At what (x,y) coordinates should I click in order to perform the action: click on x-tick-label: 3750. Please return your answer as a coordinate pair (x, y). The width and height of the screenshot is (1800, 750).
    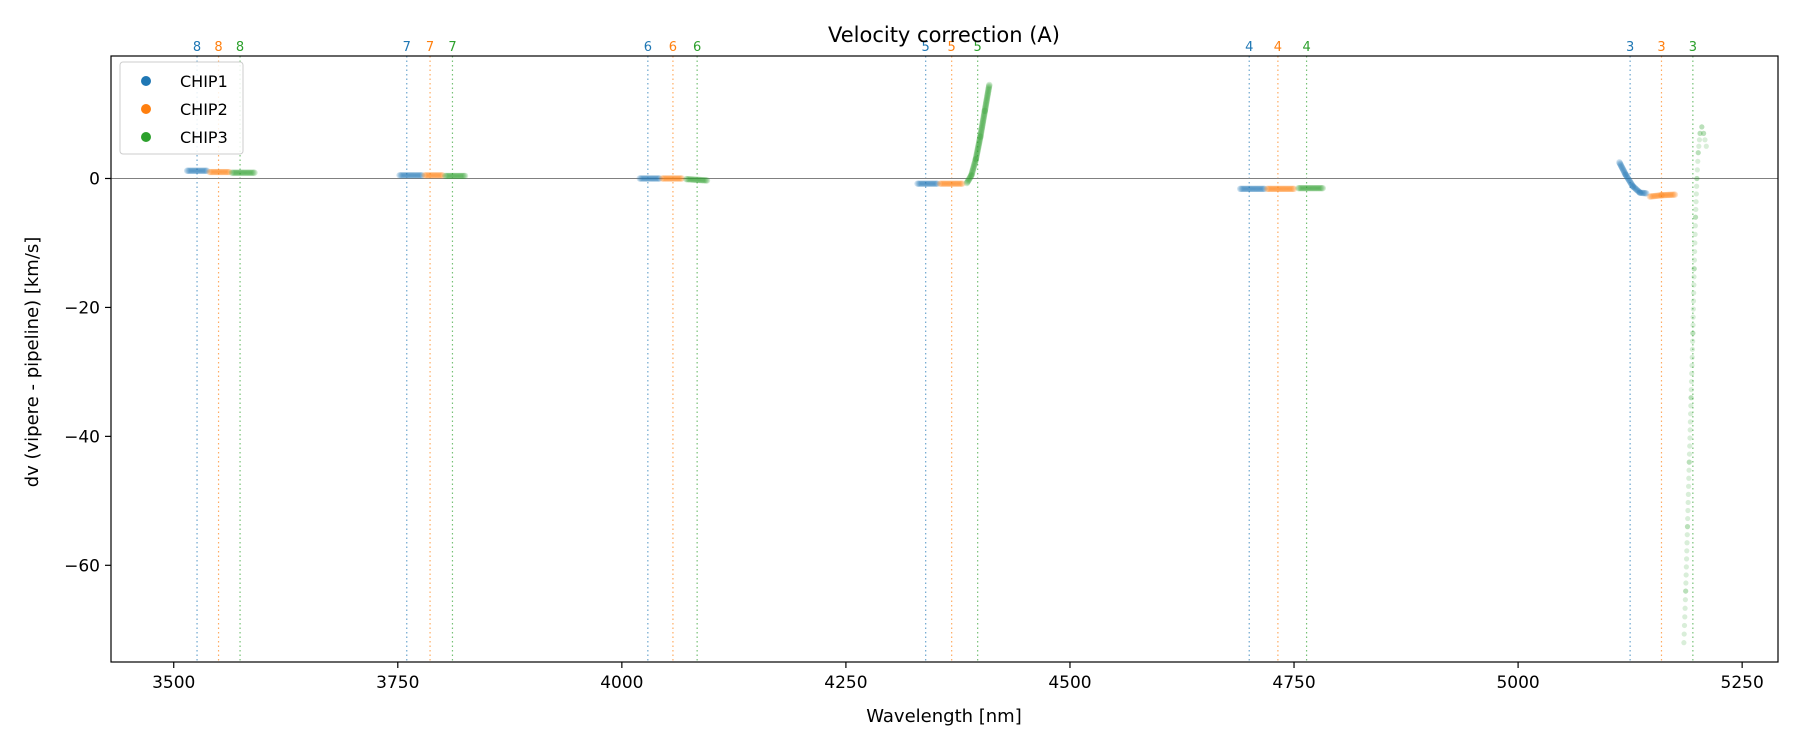
    Looking at the image, I should click on (397, 683).